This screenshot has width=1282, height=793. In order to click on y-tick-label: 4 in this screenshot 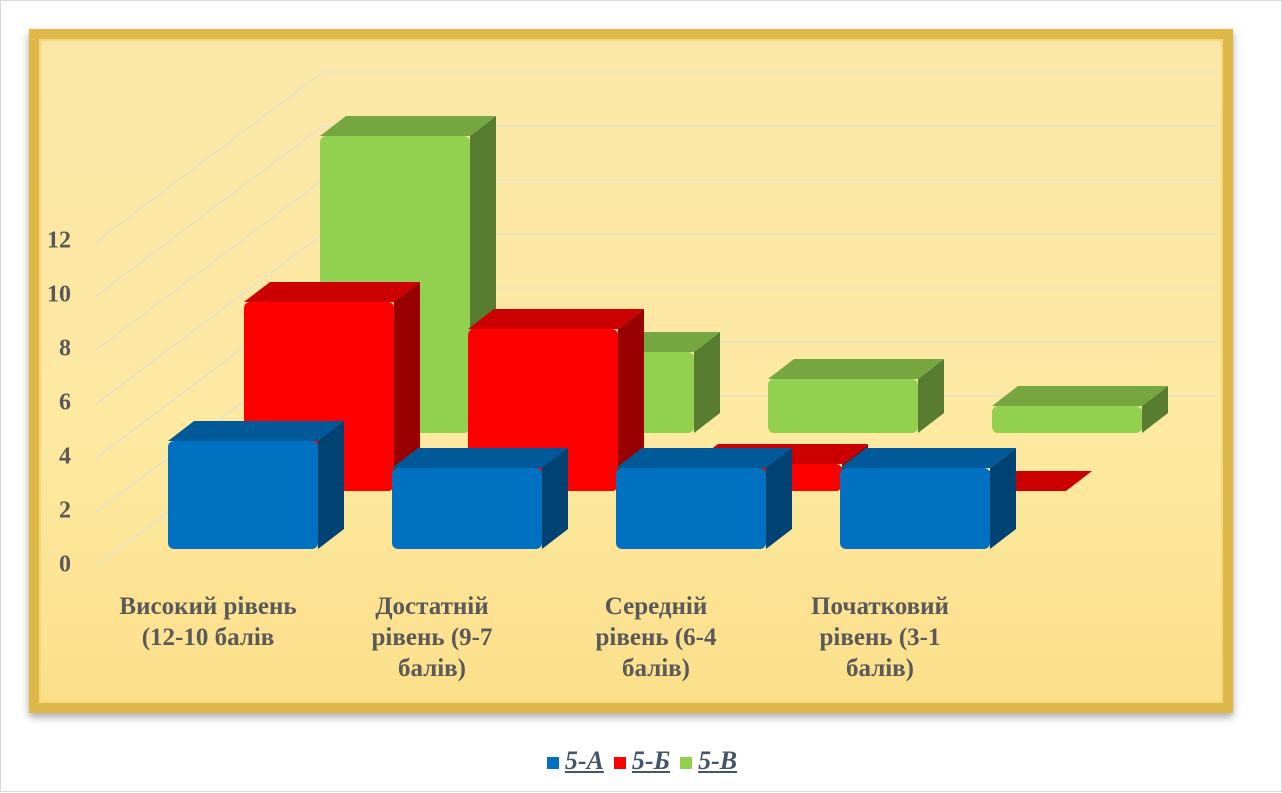, I will do `click(65, 457)`.